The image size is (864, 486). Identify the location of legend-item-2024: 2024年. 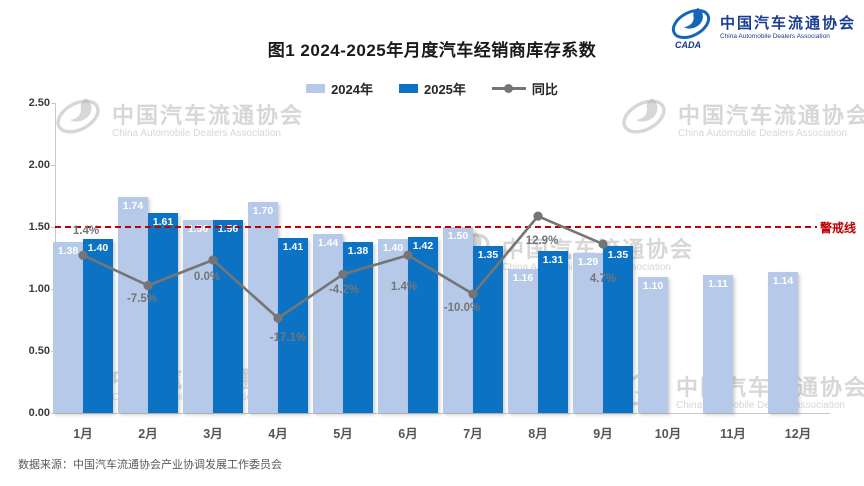
(339, 88).